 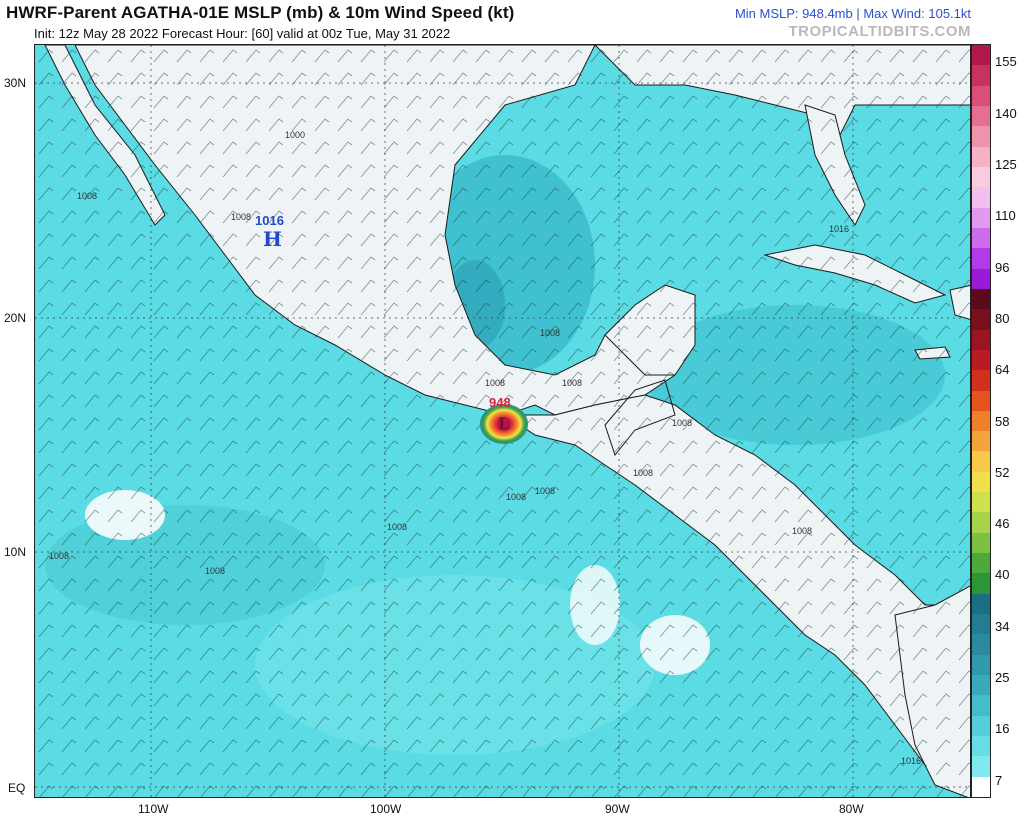 I want to click on storm-stats: Min MSLP: 948.4mb | Max Wind: 105.1kt, so click(x=852, y=13).